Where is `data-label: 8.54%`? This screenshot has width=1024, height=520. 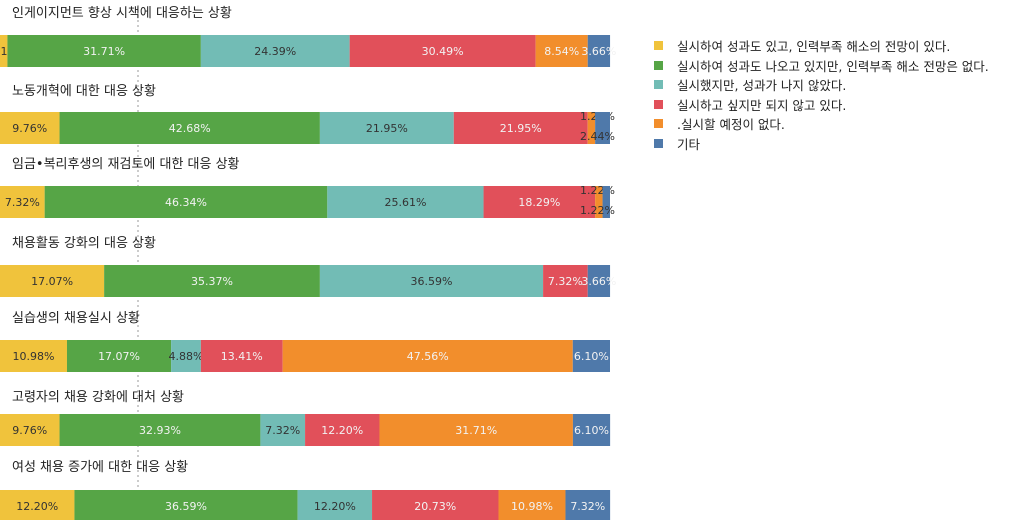
data-label: 8.54% is located at coordinates (561, 51).